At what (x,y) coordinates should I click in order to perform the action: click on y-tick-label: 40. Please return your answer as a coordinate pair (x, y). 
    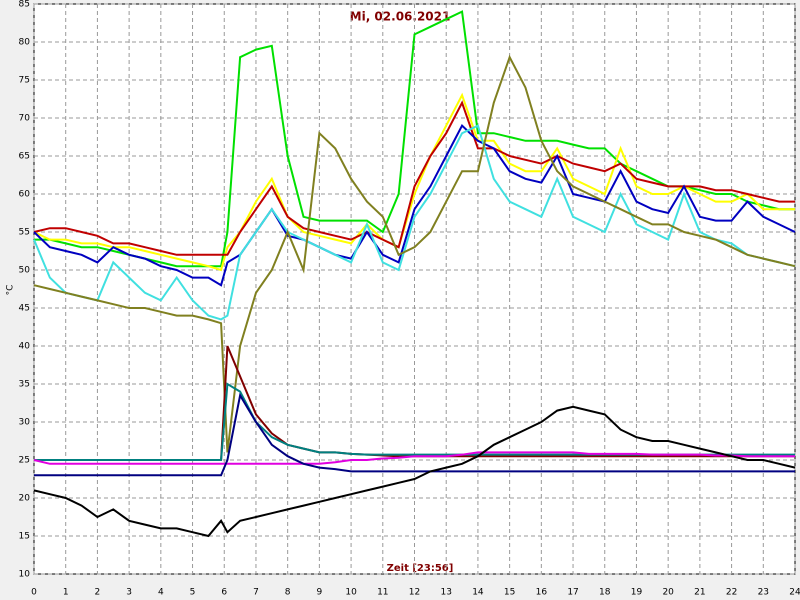
    Looking at the image, I should click on (25, 347).